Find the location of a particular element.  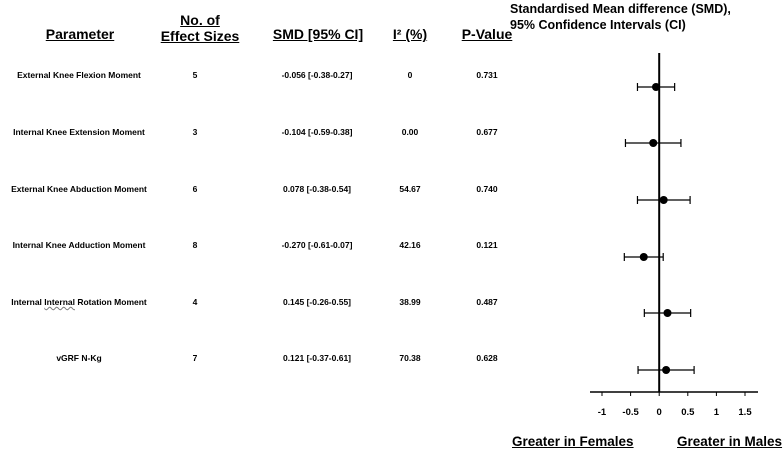

row-5-parameter-part-a: Internal is located at coordinates (28, 302).